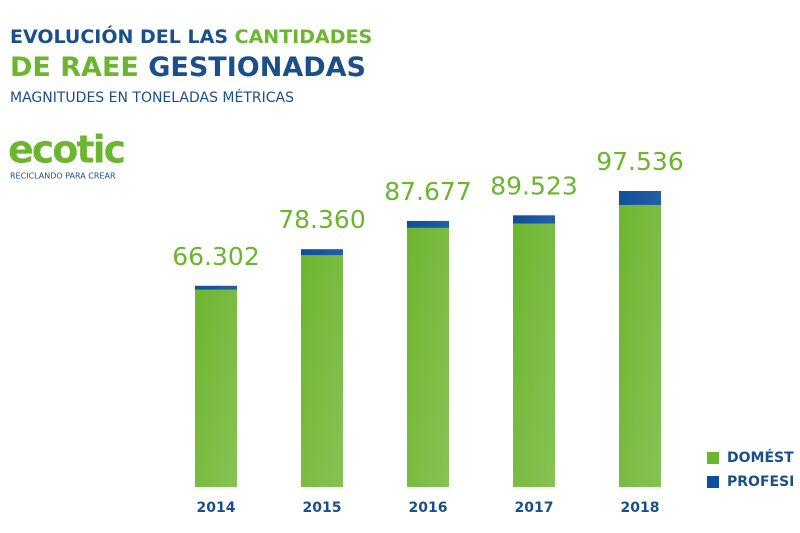 Image resolution: width=800 pixels, height=533 pixels. What do you see at coordinates (257, 67) in the screenshot?
I see `title-part: GESTIONADAS` at bounding box center [257, 67].